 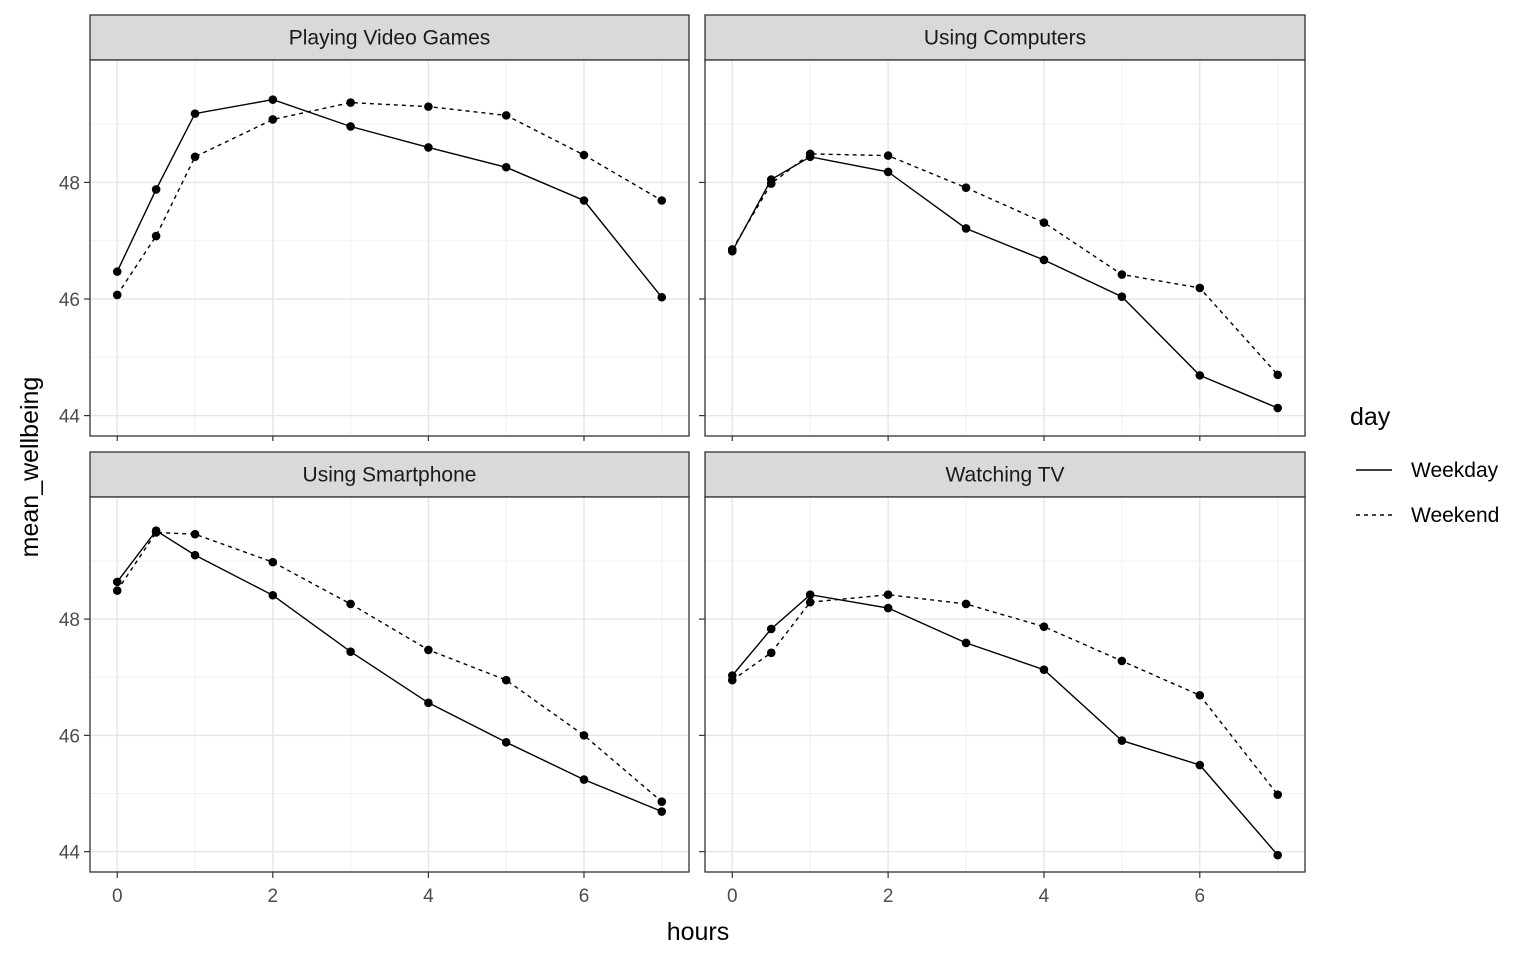 I want to click on legend-label-weekend: Weekend, so click(x=1455, y=515).